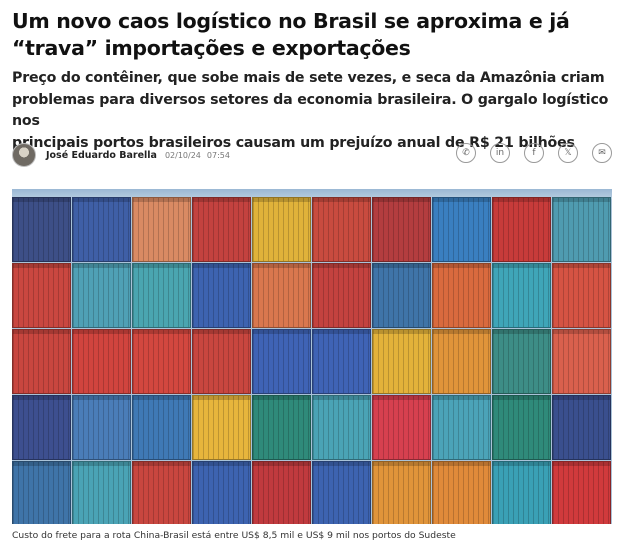 The image size is (622, 548). I want to click on author-name: José Eduardo Barella, so click(101, 155).